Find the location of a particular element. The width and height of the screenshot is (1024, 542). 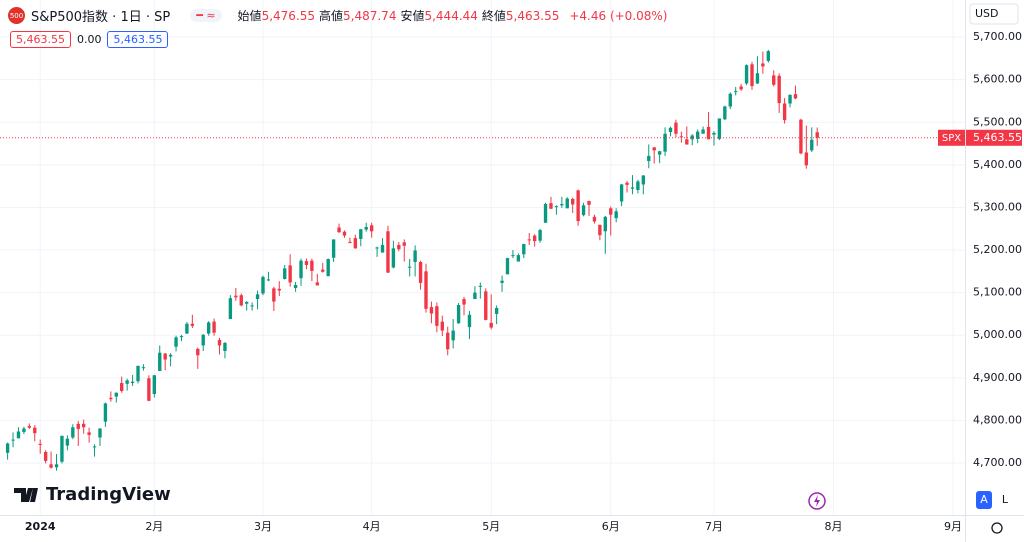

x-tick-label: 3月 is located at coordinates (263, 526).